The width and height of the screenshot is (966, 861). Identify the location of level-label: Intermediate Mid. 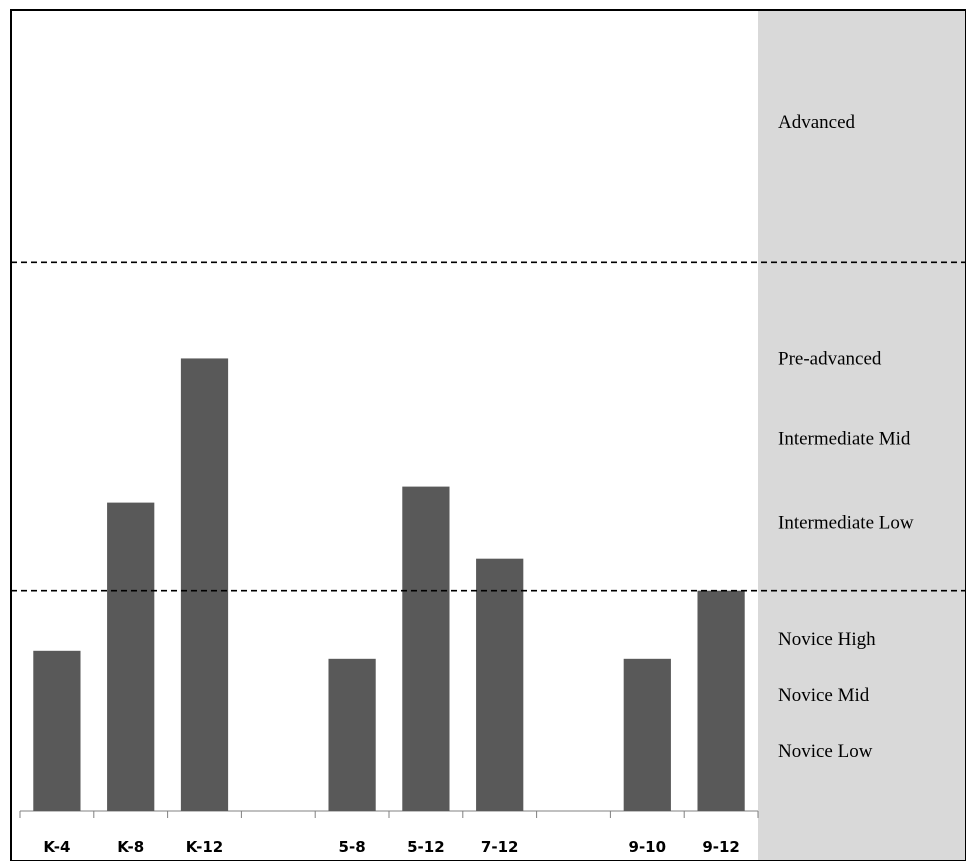
(844, 439).